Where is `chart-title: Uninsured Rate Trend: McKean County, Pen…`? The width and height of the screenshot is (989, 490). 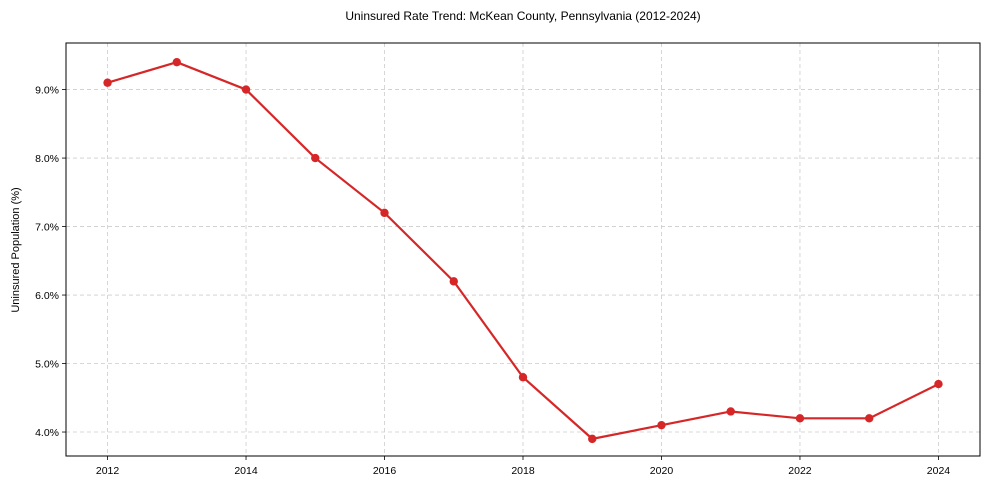 chart-title: Uninsured Rate Trend: McKean County, Pen… is located at coordinates (523, 16).